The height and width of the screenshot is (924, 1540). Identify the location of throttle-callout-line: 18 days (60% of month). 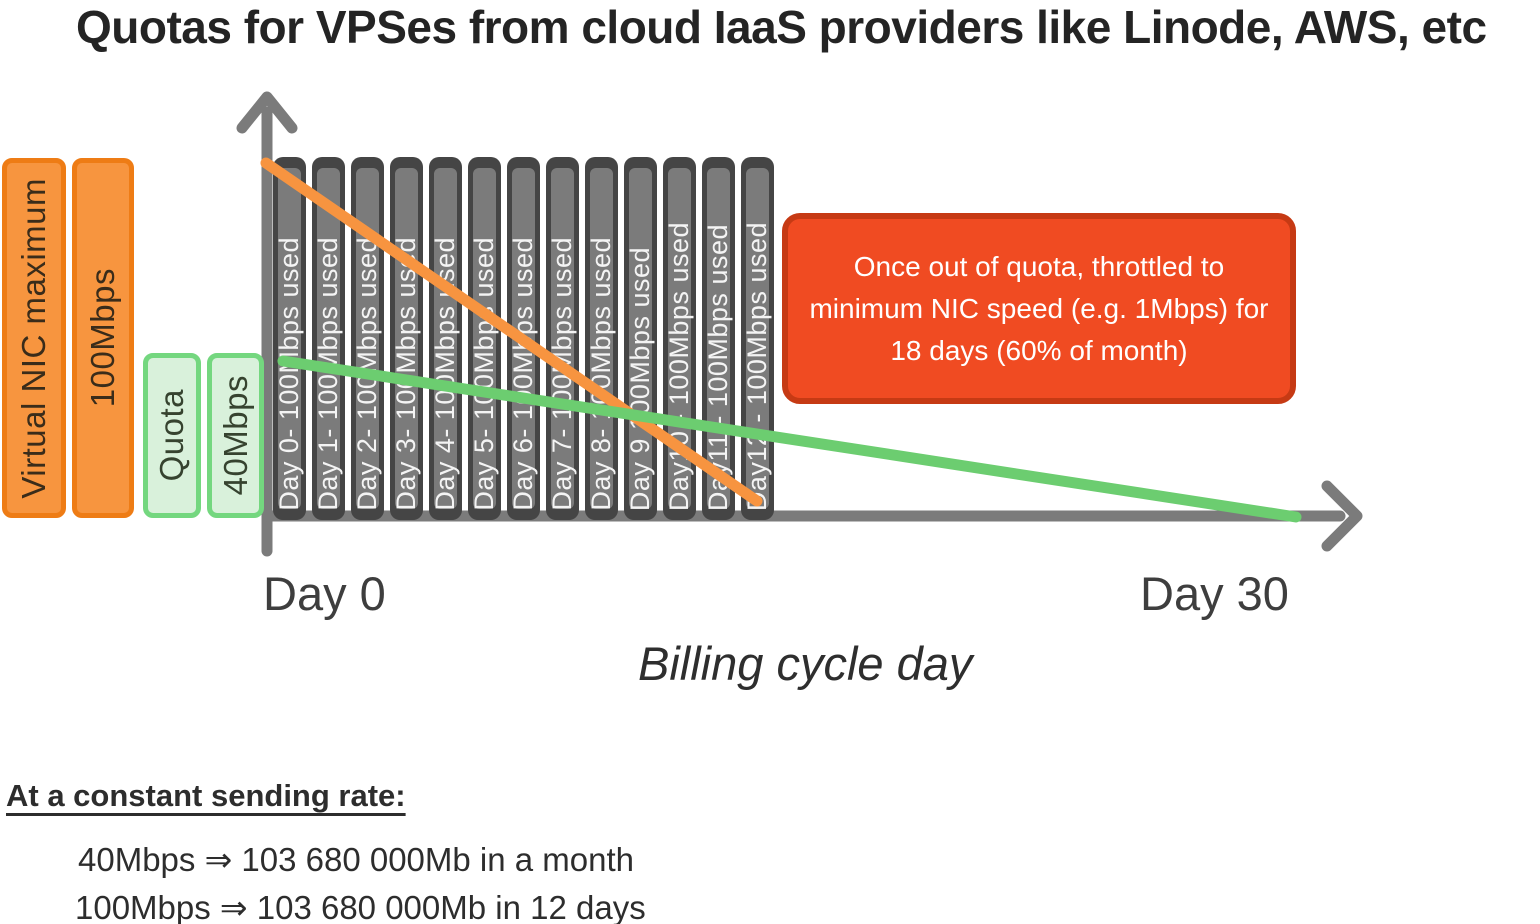
(1039, 350).